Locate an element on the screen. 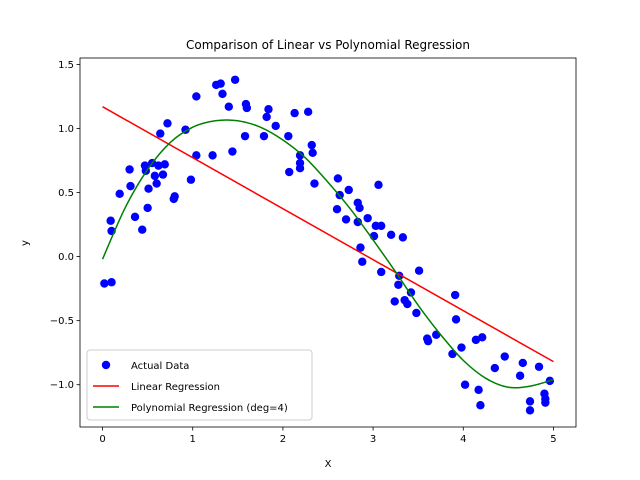 The width and height of the screenshot is (640, 480). y-tick-label: 1.0 is located at coordinates (66, 129).